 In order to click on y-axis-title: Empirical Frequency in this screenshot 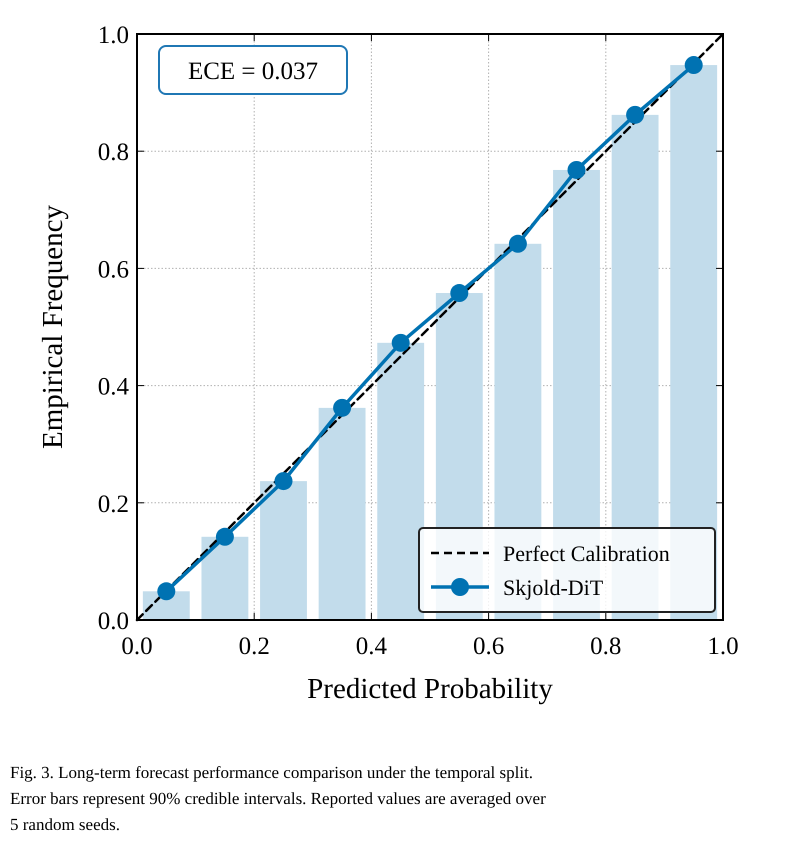, I will do `click(53, 326)`.